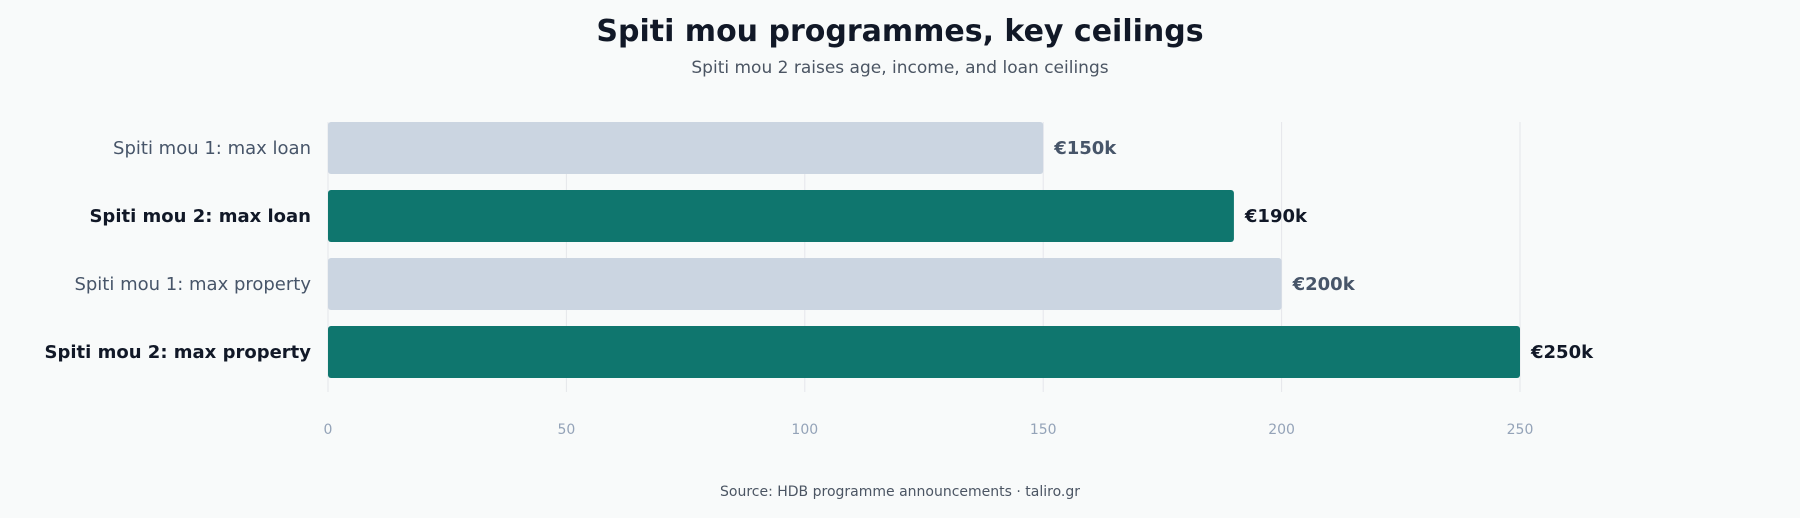 Image resolution: width=1800 pixels, height=518 pixels. What do you see at coordinates (1324, 284) in the screenshot?
I see `value-label: €200k` at bounding box center [1324, 284].